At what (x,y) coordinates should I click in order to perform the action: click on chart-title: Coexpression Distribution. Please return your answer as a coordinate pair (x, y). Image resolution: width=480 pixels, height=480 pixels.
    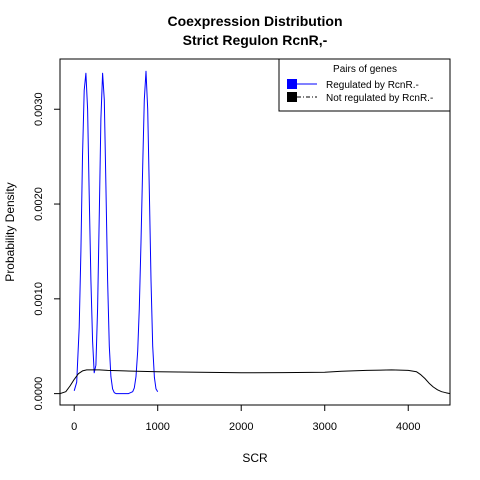
    Looking at the image, I should click on (254, 21).